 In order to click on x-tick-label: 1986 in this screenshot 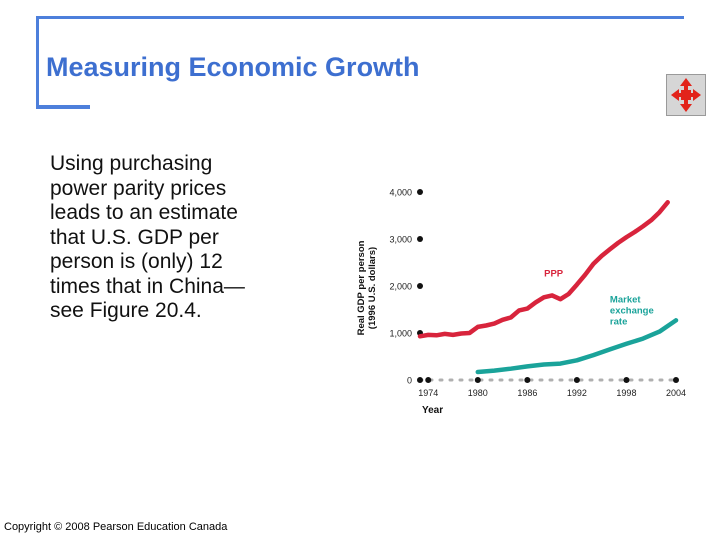, I will do `click(527, 393)`.